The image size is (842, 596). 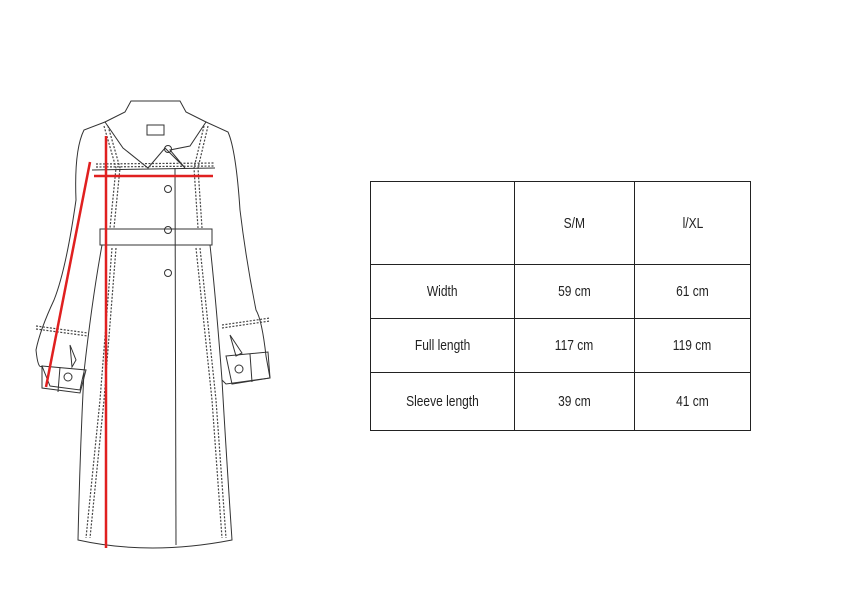 What do you see at coordinates (692, 345) in the screenshot?
I see `cell-value: 119 cm` at bounding box center [692, 345].